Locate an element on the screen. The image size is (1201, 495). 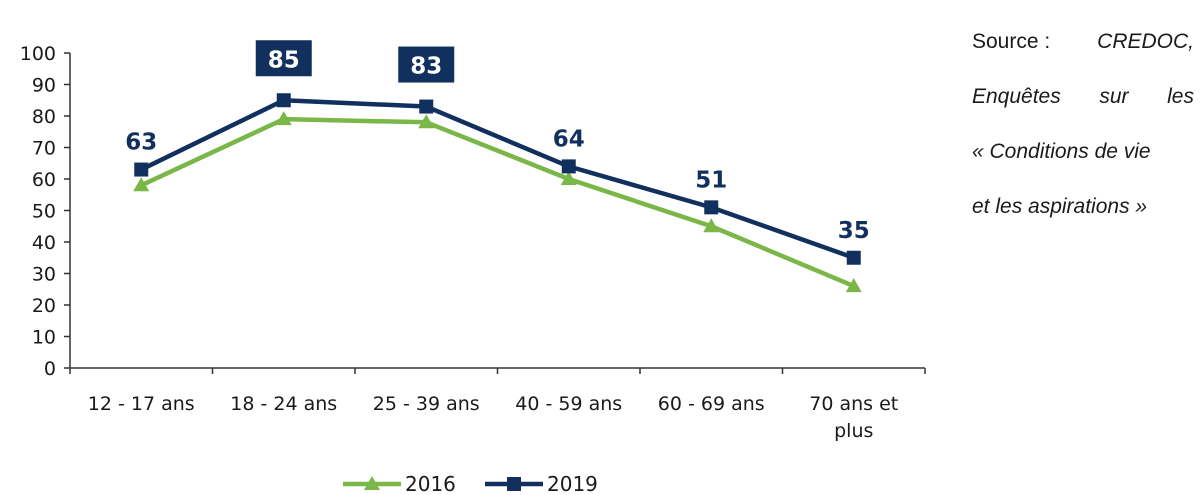
x-tick-label: 12 - 17 ans is located at coordinates (141, 404).